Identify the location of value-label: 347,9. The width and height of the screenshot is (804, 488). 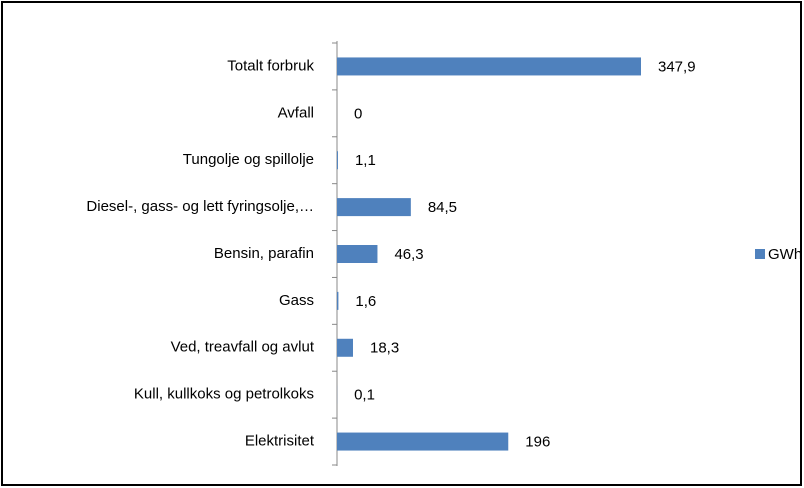
(677, 66).